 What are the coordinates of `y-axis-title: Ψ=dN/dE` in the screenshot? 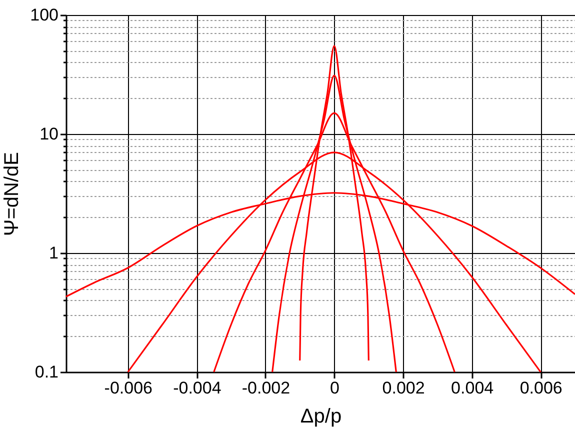 It's located at (12, 194).